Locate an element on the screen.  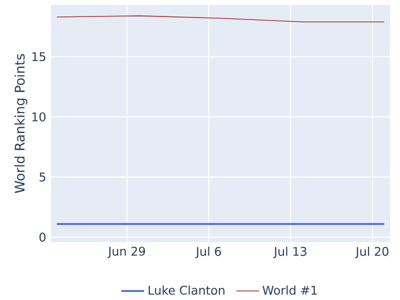
y-tick-label: 15 is located at coordinates (39, 57).